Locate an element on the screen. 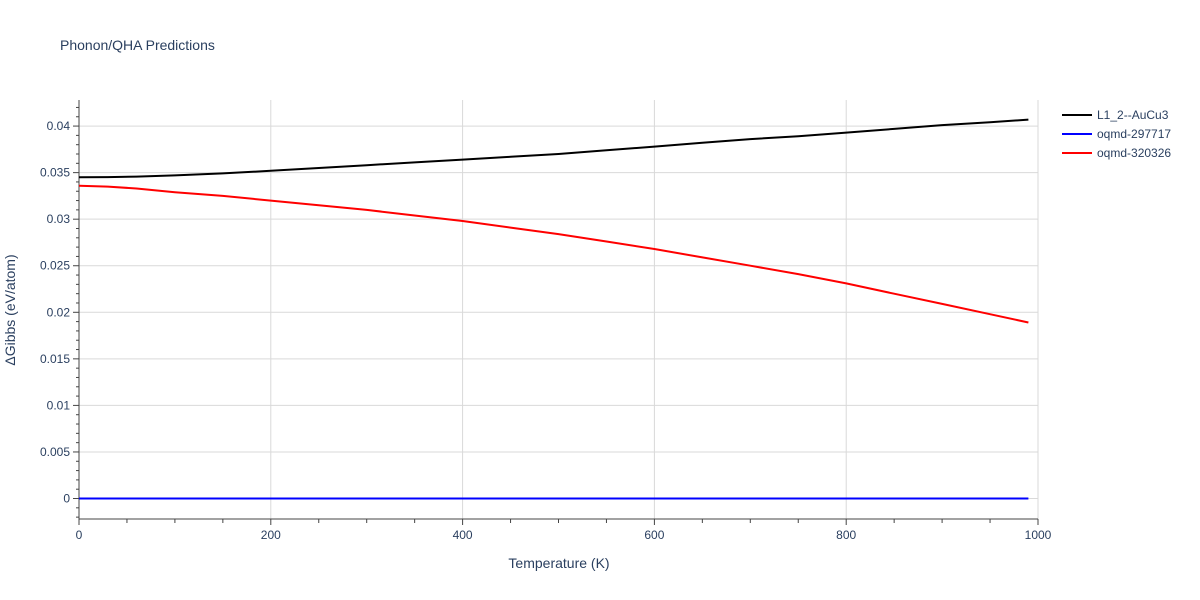  x-axis-label: Temperature (K) is located at coordinates (558, 563).